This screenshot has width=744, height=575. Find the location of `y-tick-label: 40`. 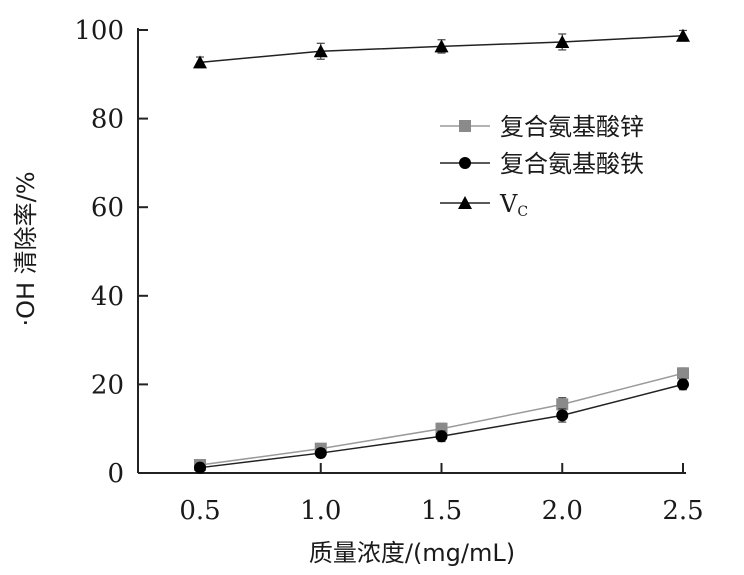

y-tick-label: 40 is located at coordinates (107, 297).